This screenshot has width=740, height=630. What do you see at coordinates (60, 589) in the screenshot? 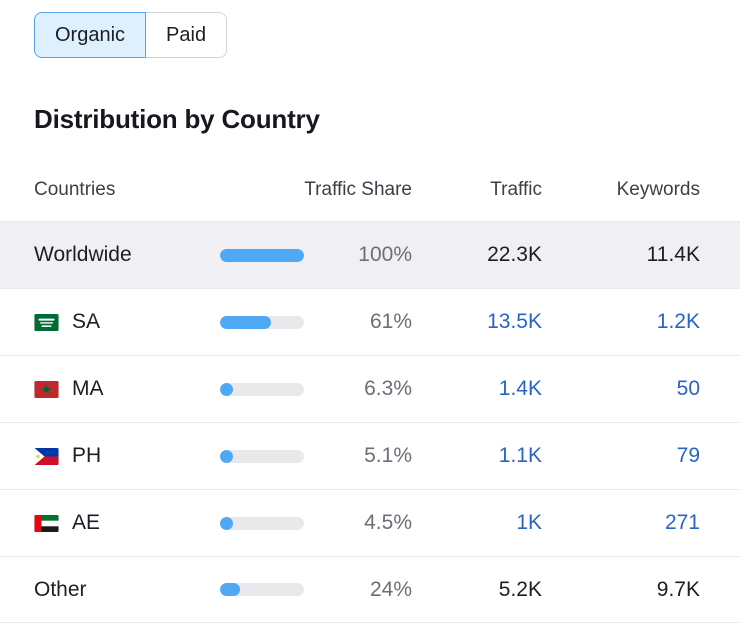
I see `country-label: Other` at bounding box center [60, 589].